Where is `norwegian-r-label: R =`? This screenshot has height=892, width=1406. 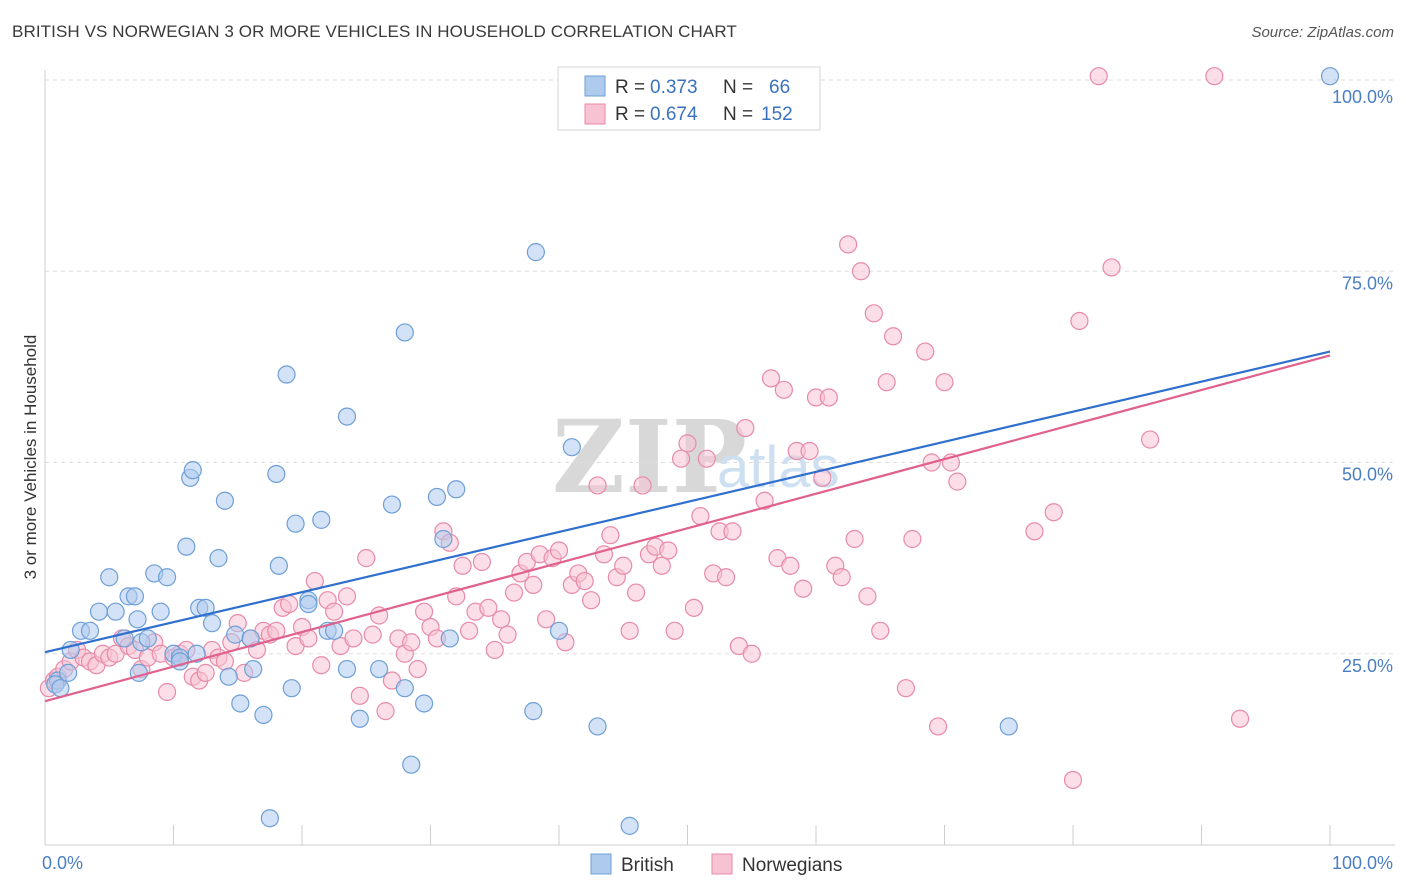 norwegian-r-label: R = is located at coordinates (630, 114).